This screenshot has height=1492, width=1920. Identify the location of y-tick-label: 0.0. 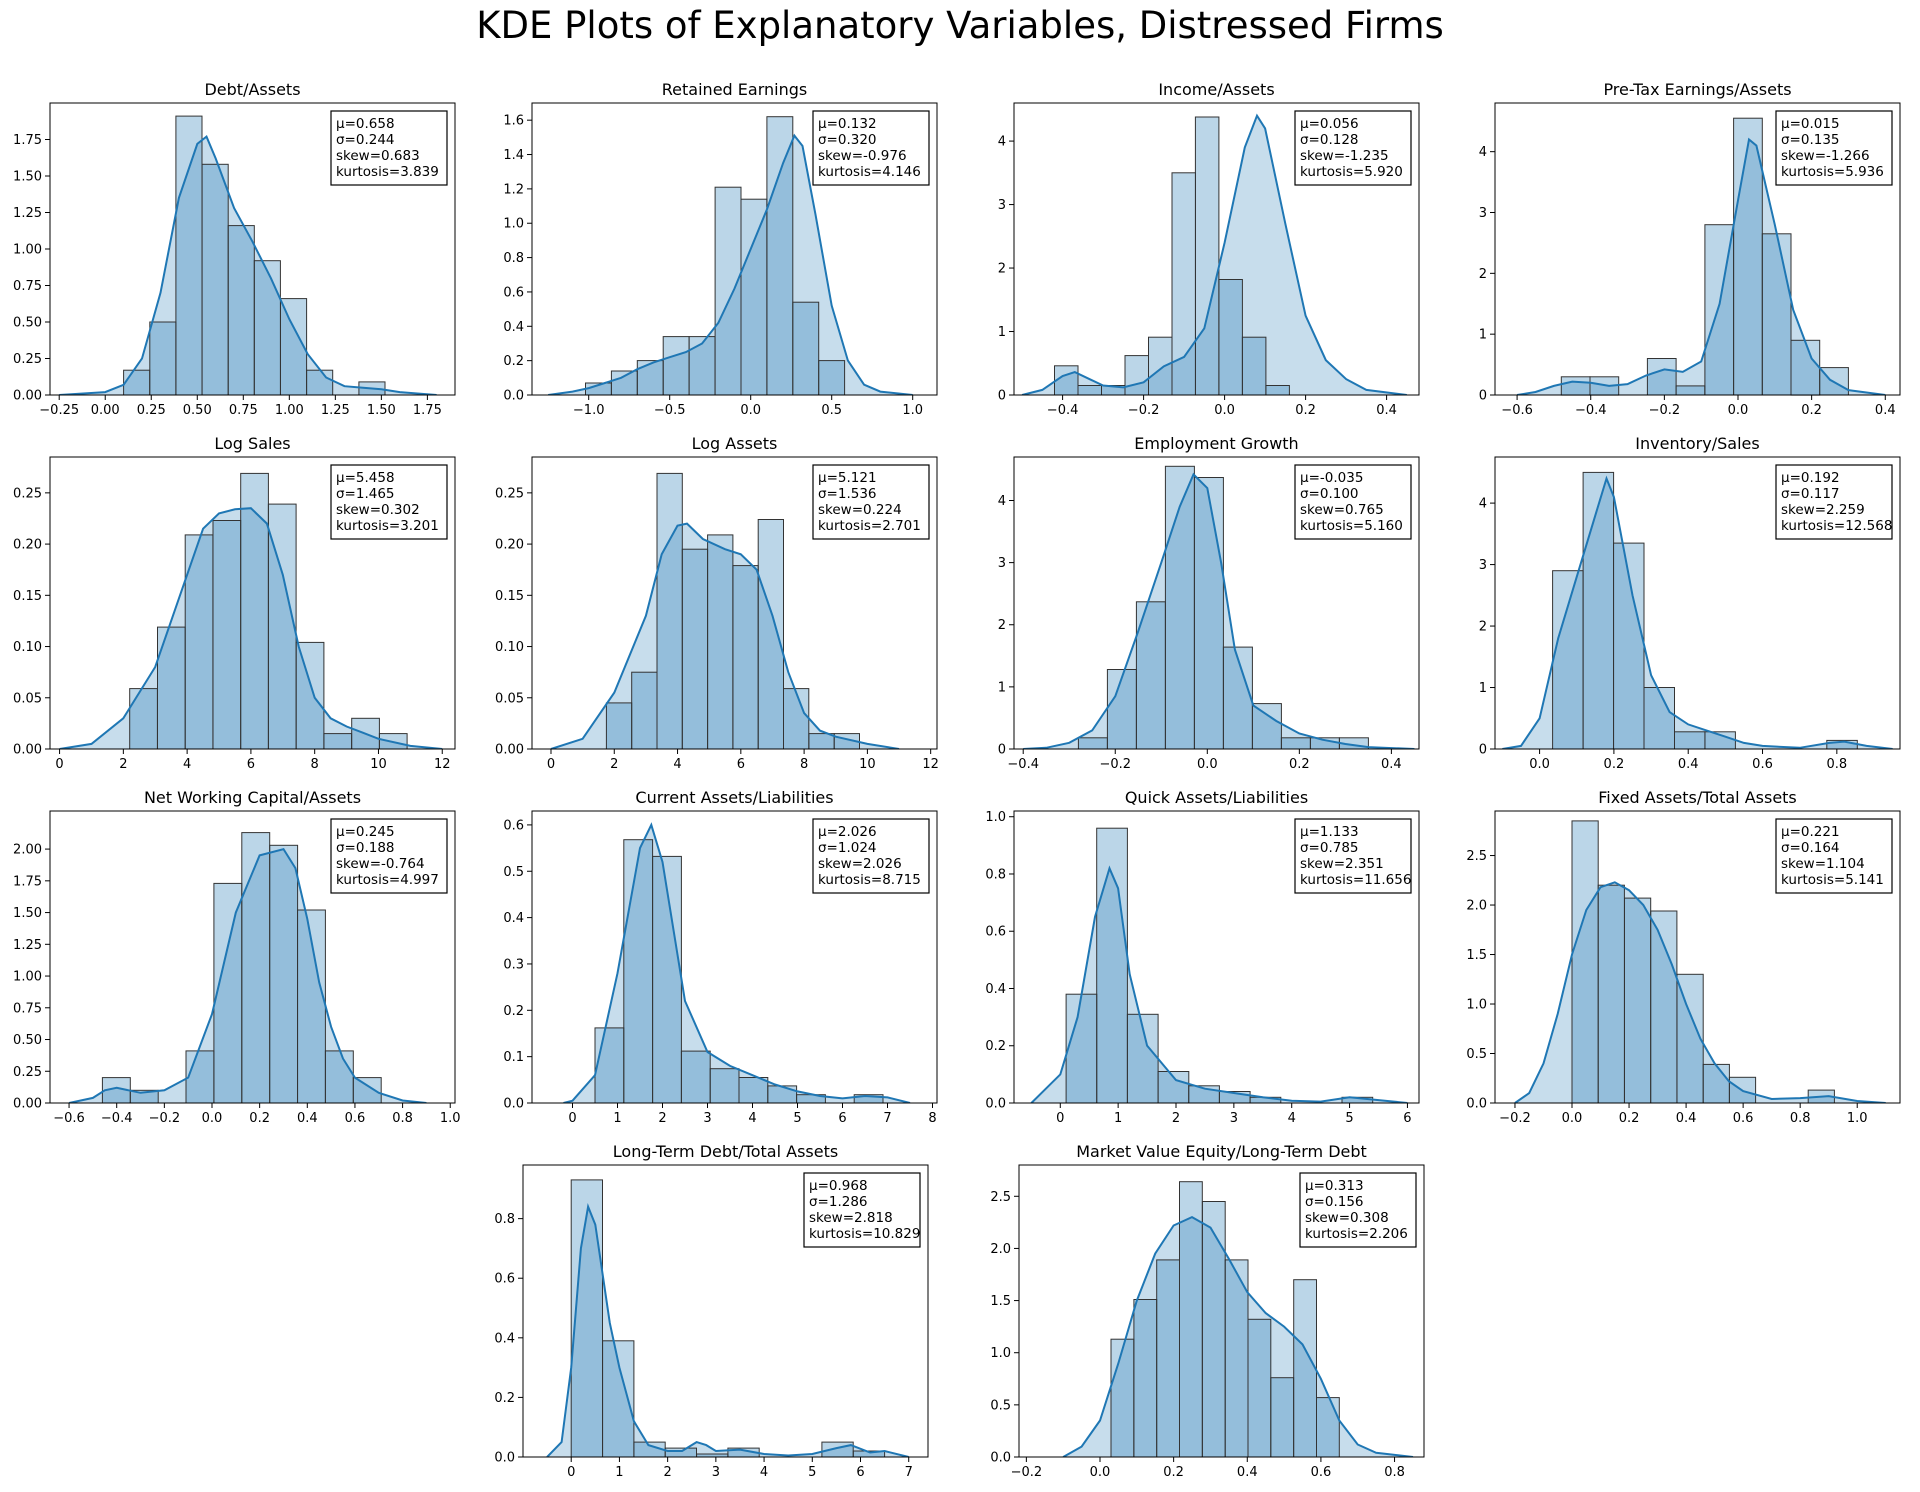
(513, 1104).